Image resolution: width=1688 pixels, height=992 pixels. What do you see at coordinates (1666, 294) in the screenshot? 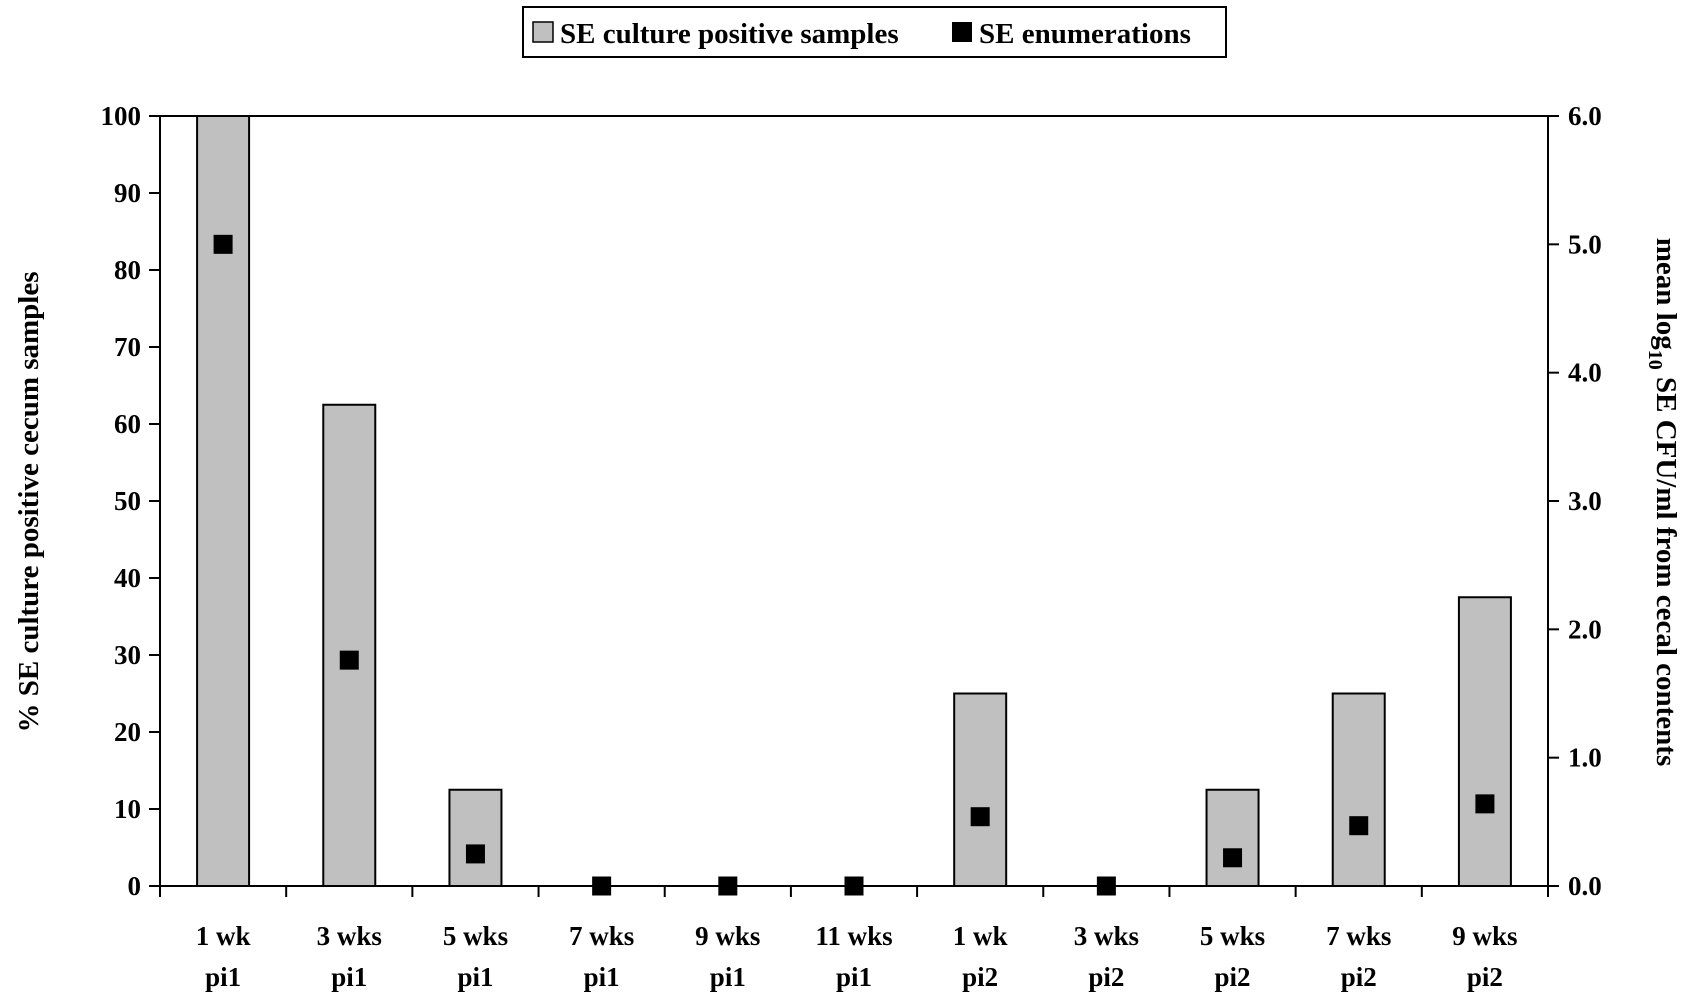
I see `right-axis-title-part-1: mean log` at bounding box center [1666, 294].